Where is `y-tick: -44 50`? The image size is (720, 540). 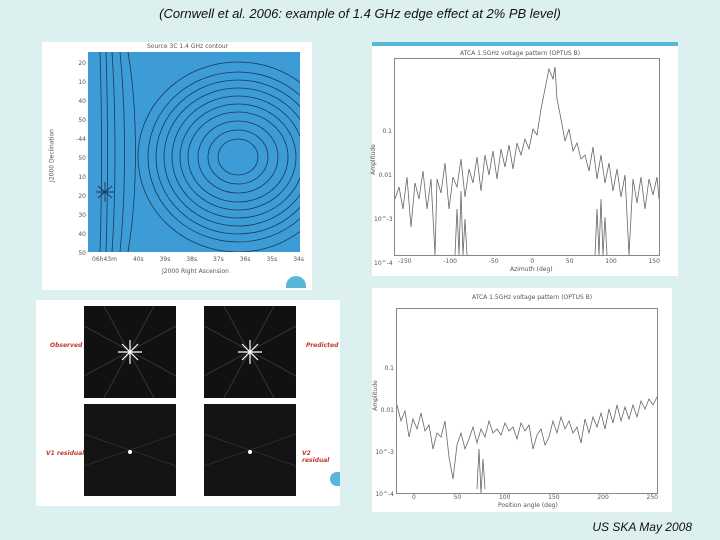
y-tick: -44 50 is located at coordinates (81, 149).